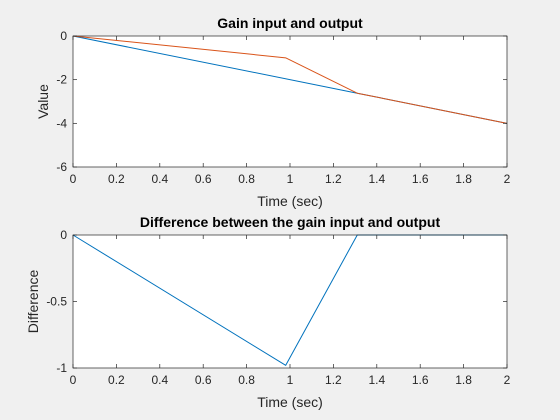  I want to click on plot-gain-ytick-label: -6, so click(61, 167).